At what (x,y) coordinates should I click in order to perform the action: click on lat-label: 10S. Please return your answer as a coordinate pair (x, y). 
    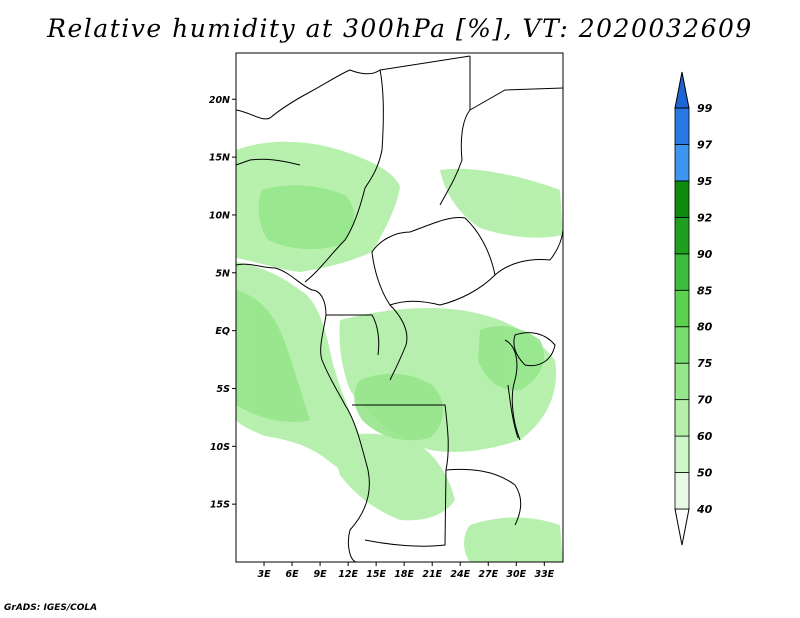
    Looking at the image, I should click on (220, 447).